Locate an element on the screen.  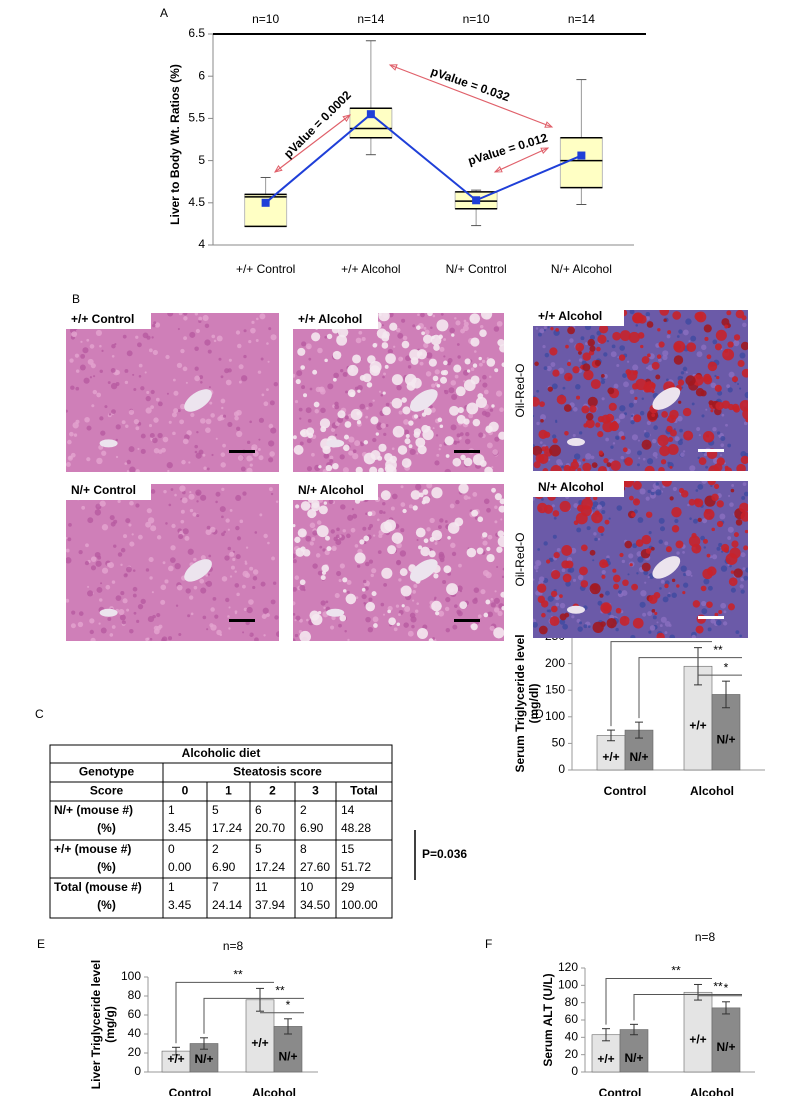
significance-bracket is located at coordinates (661, 684).